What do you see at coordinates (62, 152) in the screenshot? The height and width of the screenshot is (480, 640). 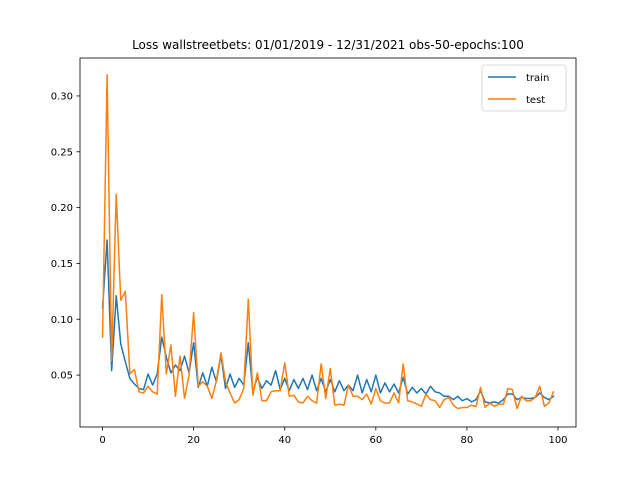 I see `y-tick-label: 0.25` at bounding box center [62, 152].